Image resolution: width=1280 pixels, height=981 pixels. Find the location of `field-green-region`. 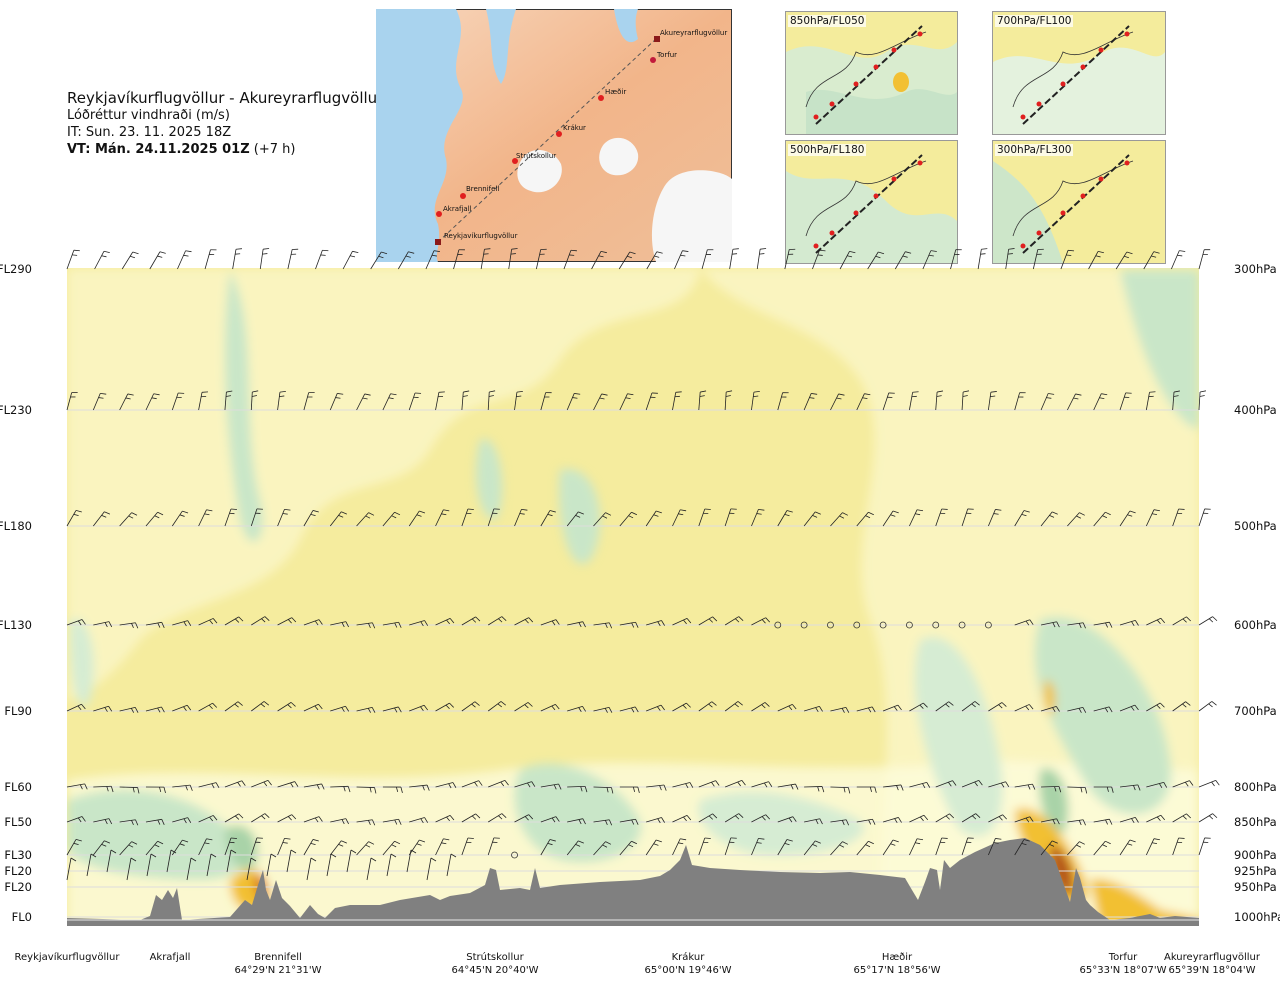

field-green-region is located at coordinates (156, 834).